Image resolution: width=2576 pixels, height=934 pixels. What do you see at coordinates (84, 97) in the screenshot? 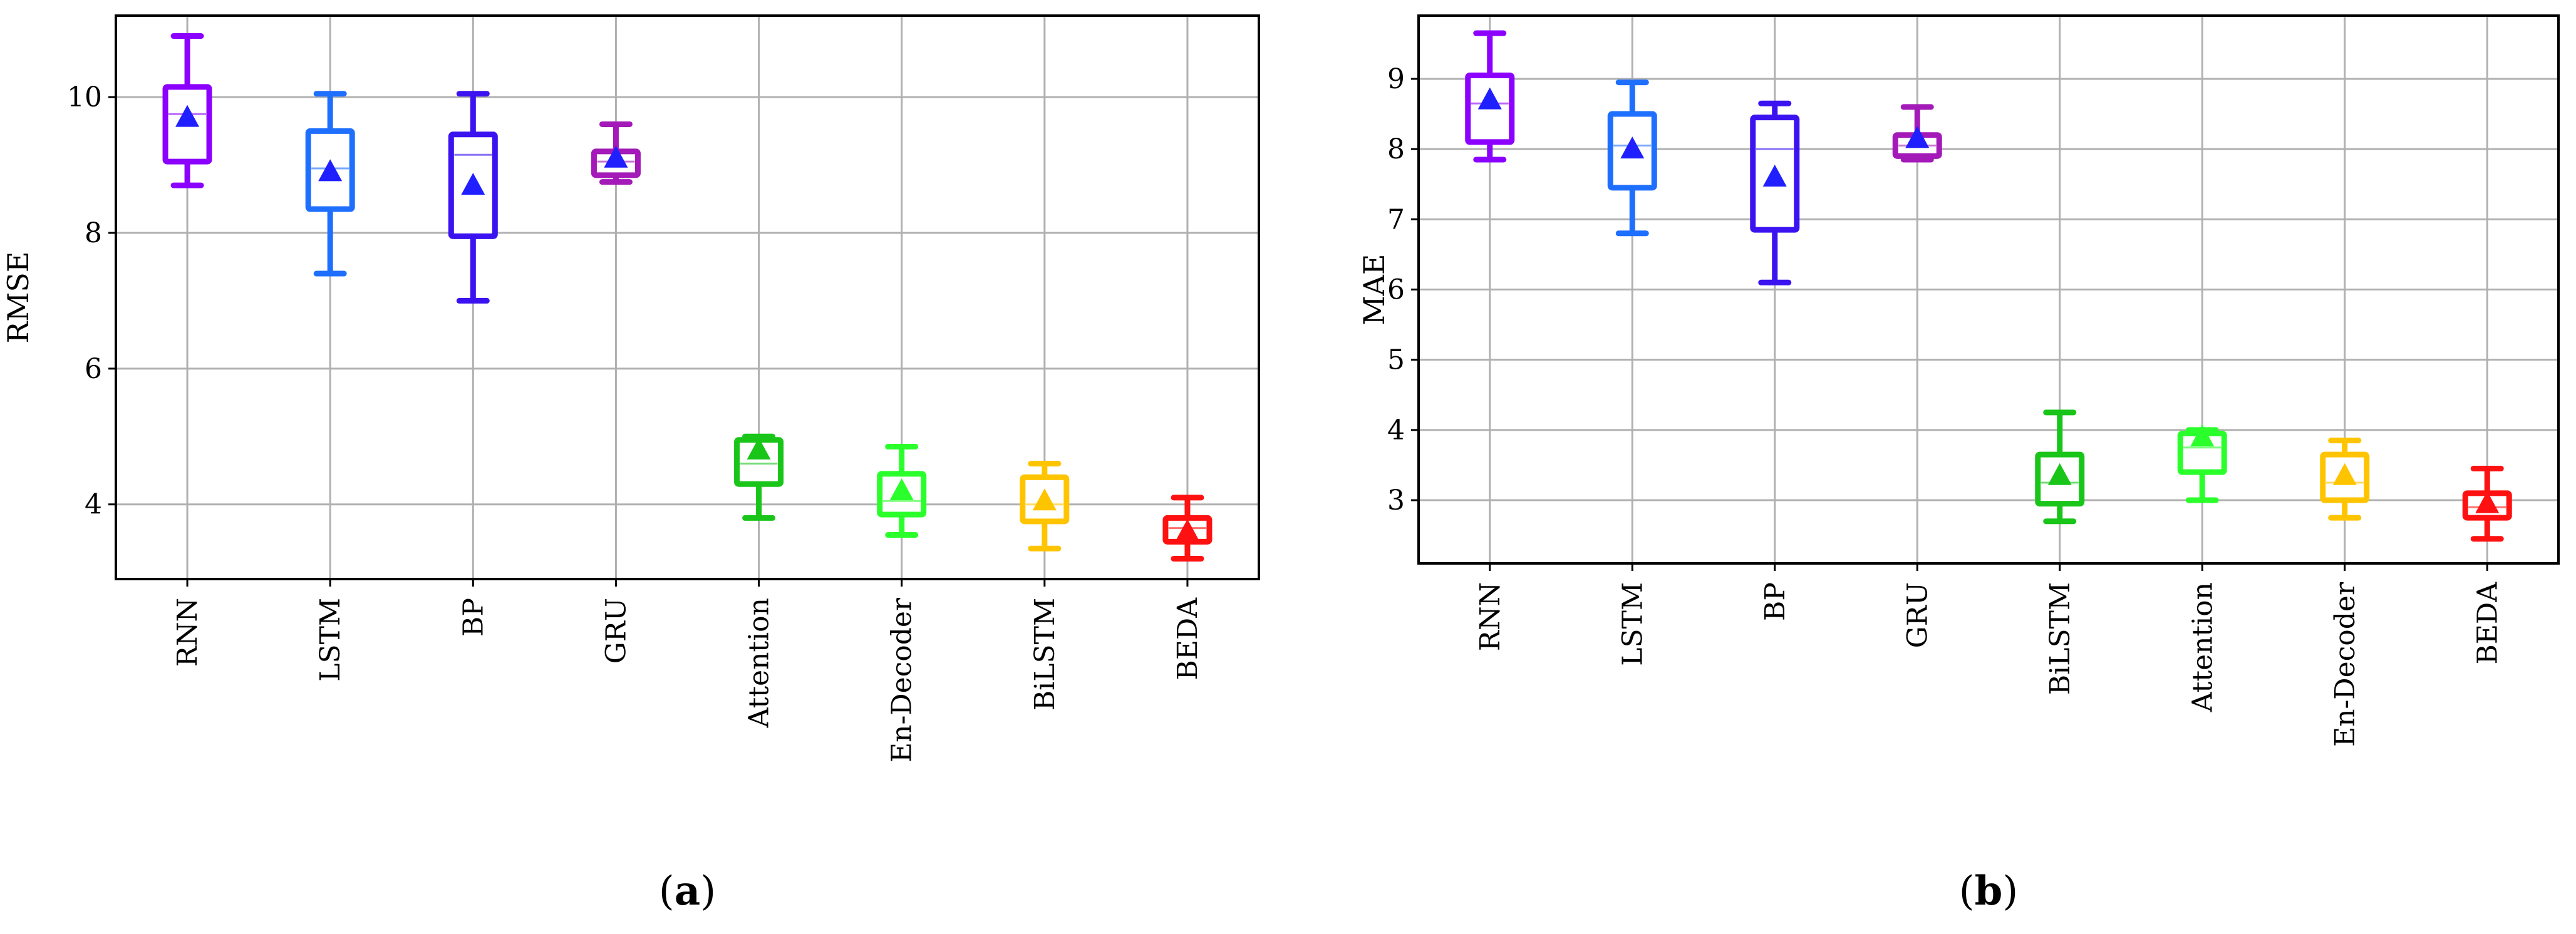
I see `y-tick-label: 10` at bounding box center [84, 97].